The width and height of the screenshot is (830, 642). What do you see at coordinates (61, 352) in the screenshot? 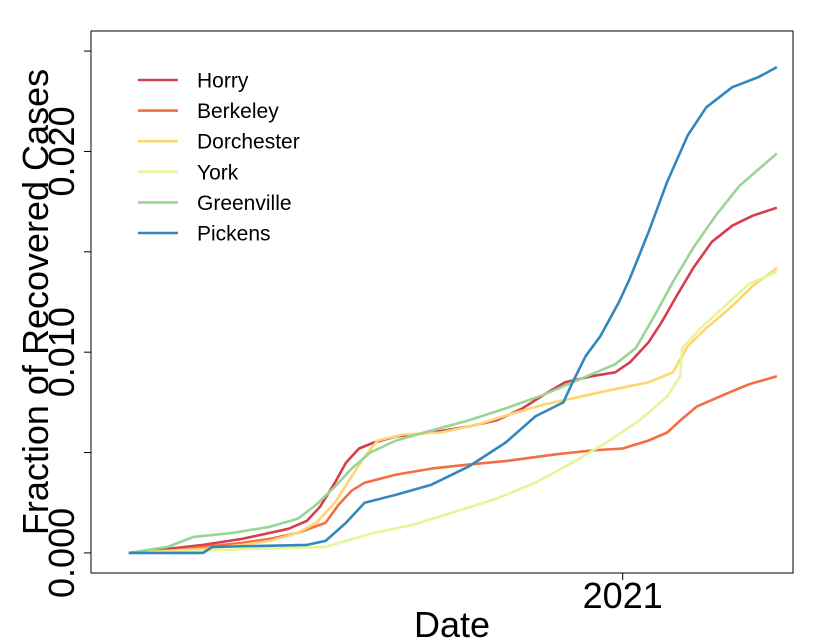
I see `y-tick-label: 0.010` at bounding box center [61, 352].